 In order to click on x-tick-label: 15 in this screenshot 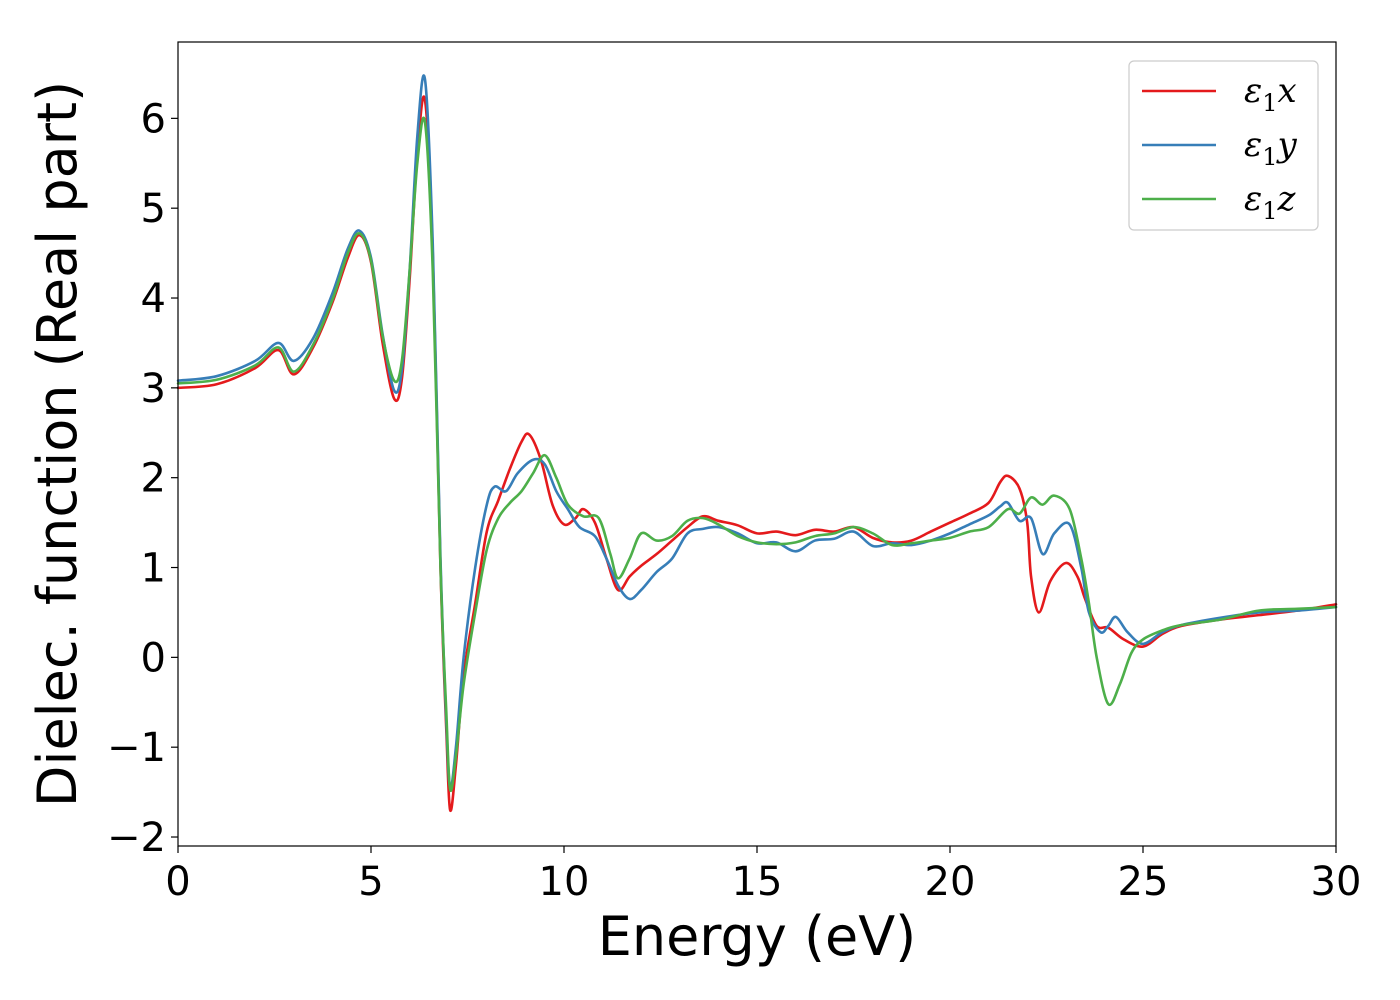, I will do `click(757, 882)`.